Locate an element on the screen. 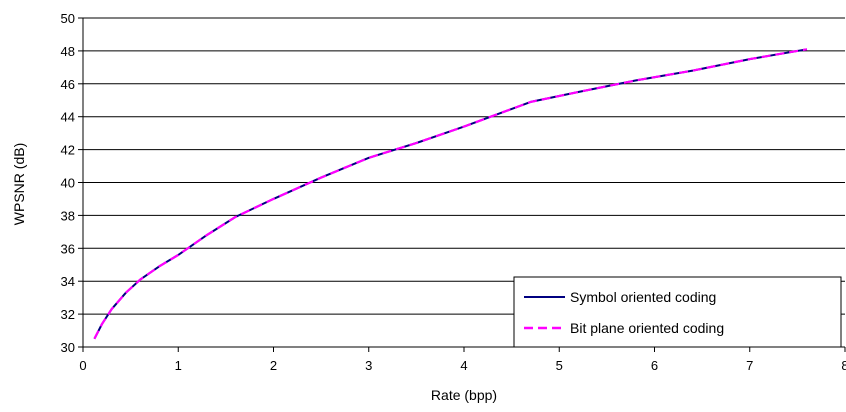  y-tick-label-34: 34 is located at coordinates (68, 281).